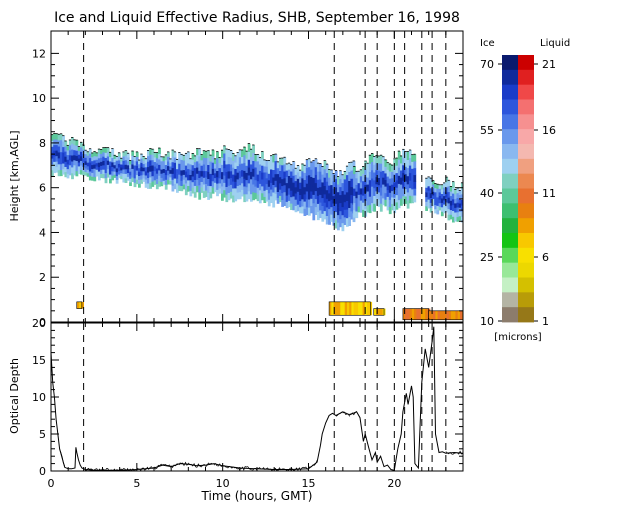 This screenshot has height=512, width=640. What do you see at coordinates (526, 270) in the screenshot?
I see `colorbar-liquid-swatch` at bounding box center [526, 270].